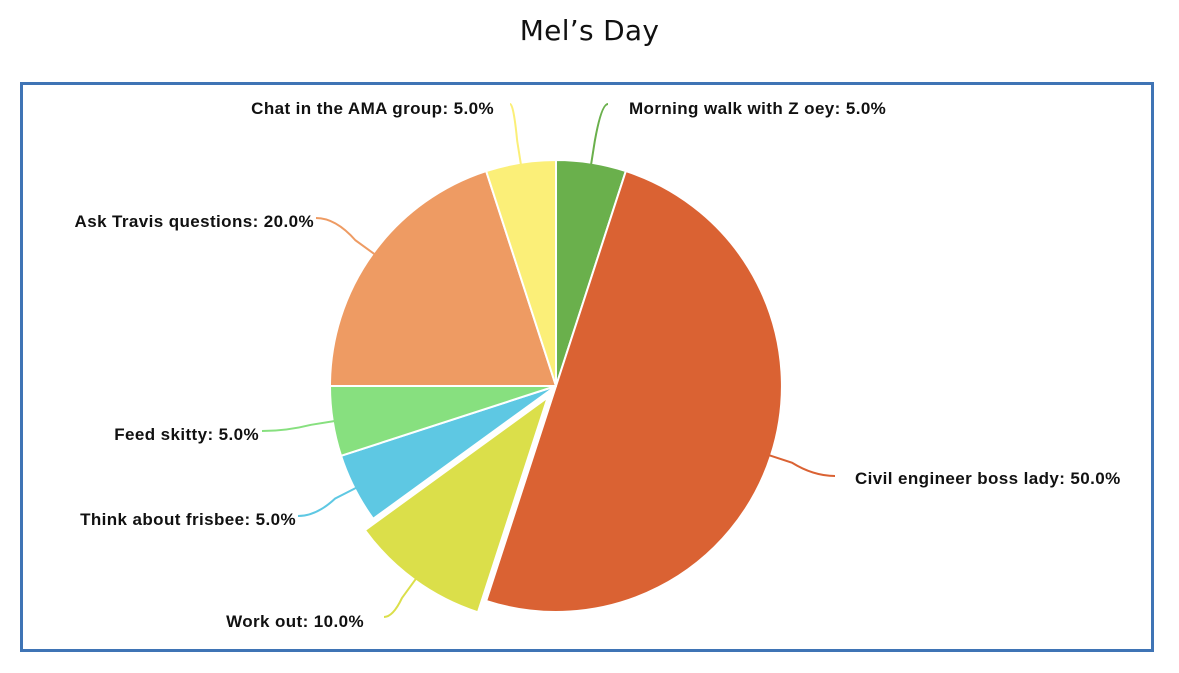 The height and width of the screenshot is (673, 1179). I want to click on leader-line-feed-skitty, so click(300, 425).